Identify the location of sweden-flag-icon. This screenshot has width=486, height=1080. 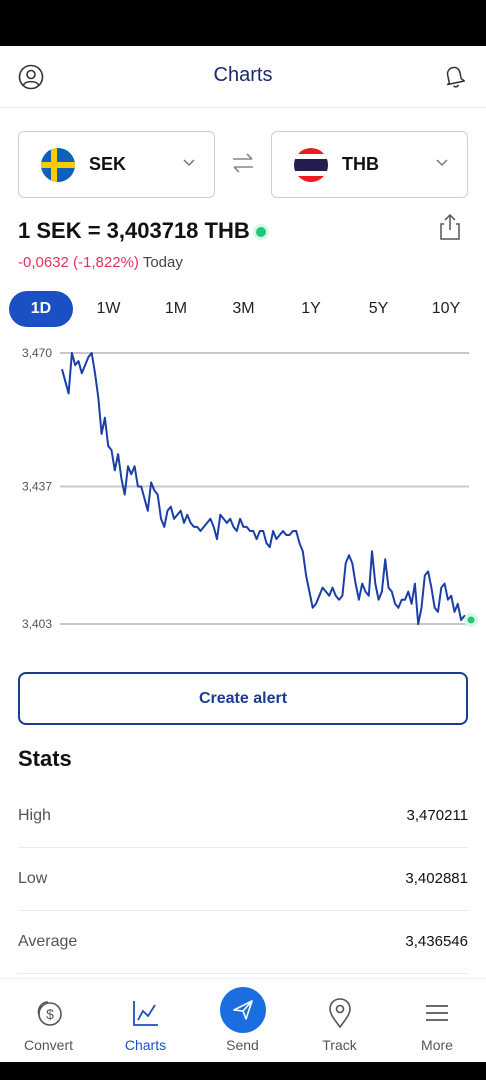
(58, 165).